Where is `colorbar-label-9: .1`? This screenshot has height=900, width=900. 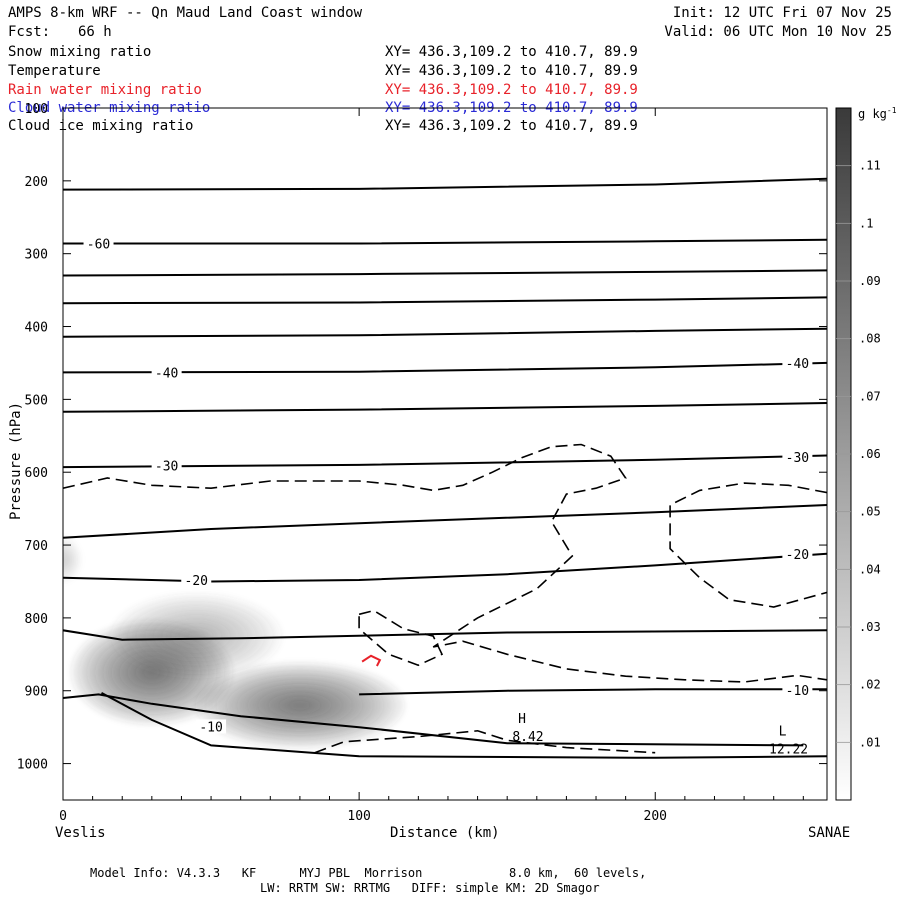
colorbar-label-9: .1 is located at coordinates (866, 223).